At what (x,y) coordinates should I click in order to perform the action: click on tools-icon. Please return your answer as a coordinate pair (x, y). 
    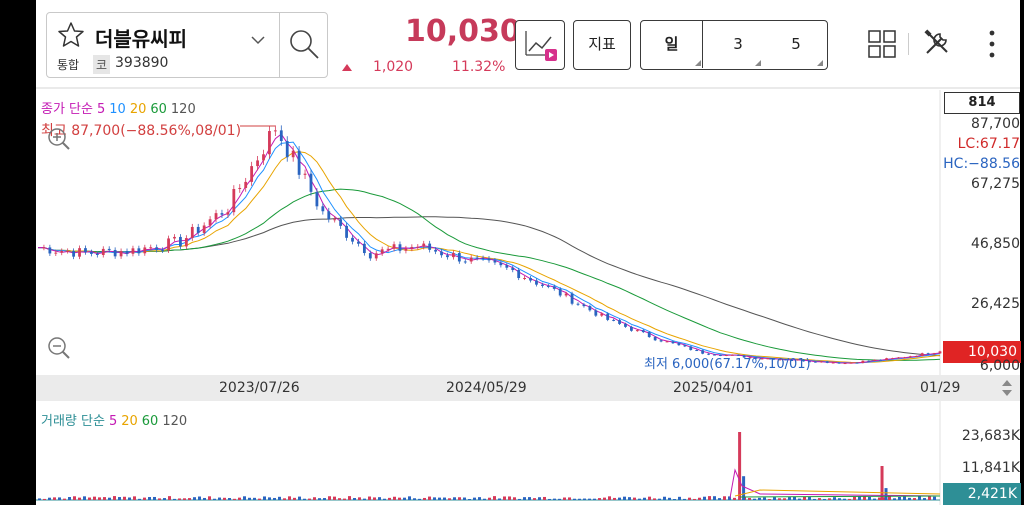
    Looking at the image, I should click on (937, 43).